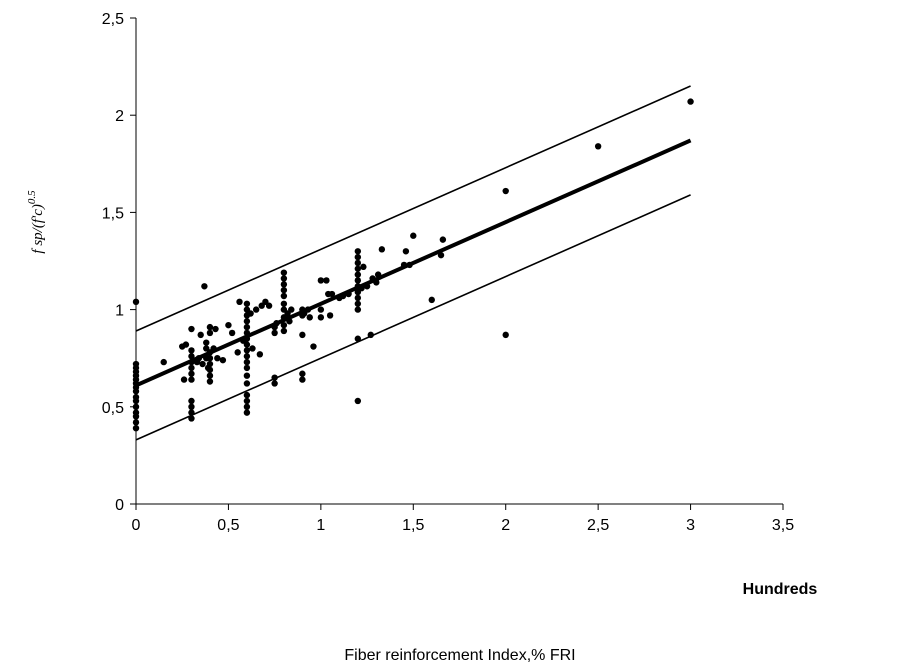 The image size is (907, 670). Describe the element at coordinates (113, 408) in the screenshot. I see `y-tick-label: 0,5` at that location.